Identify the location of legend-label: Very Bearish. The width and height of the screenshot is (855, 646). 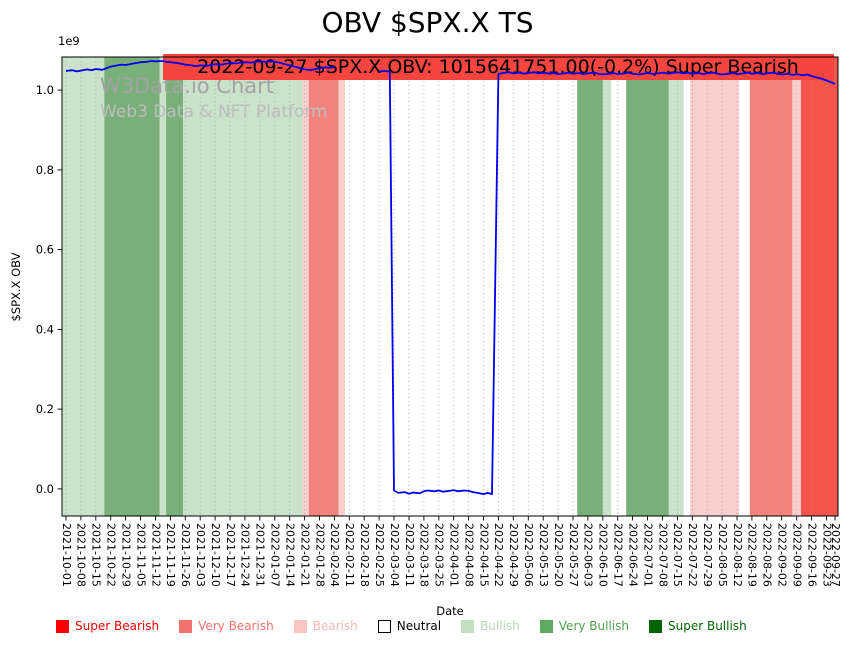
(236, 626).